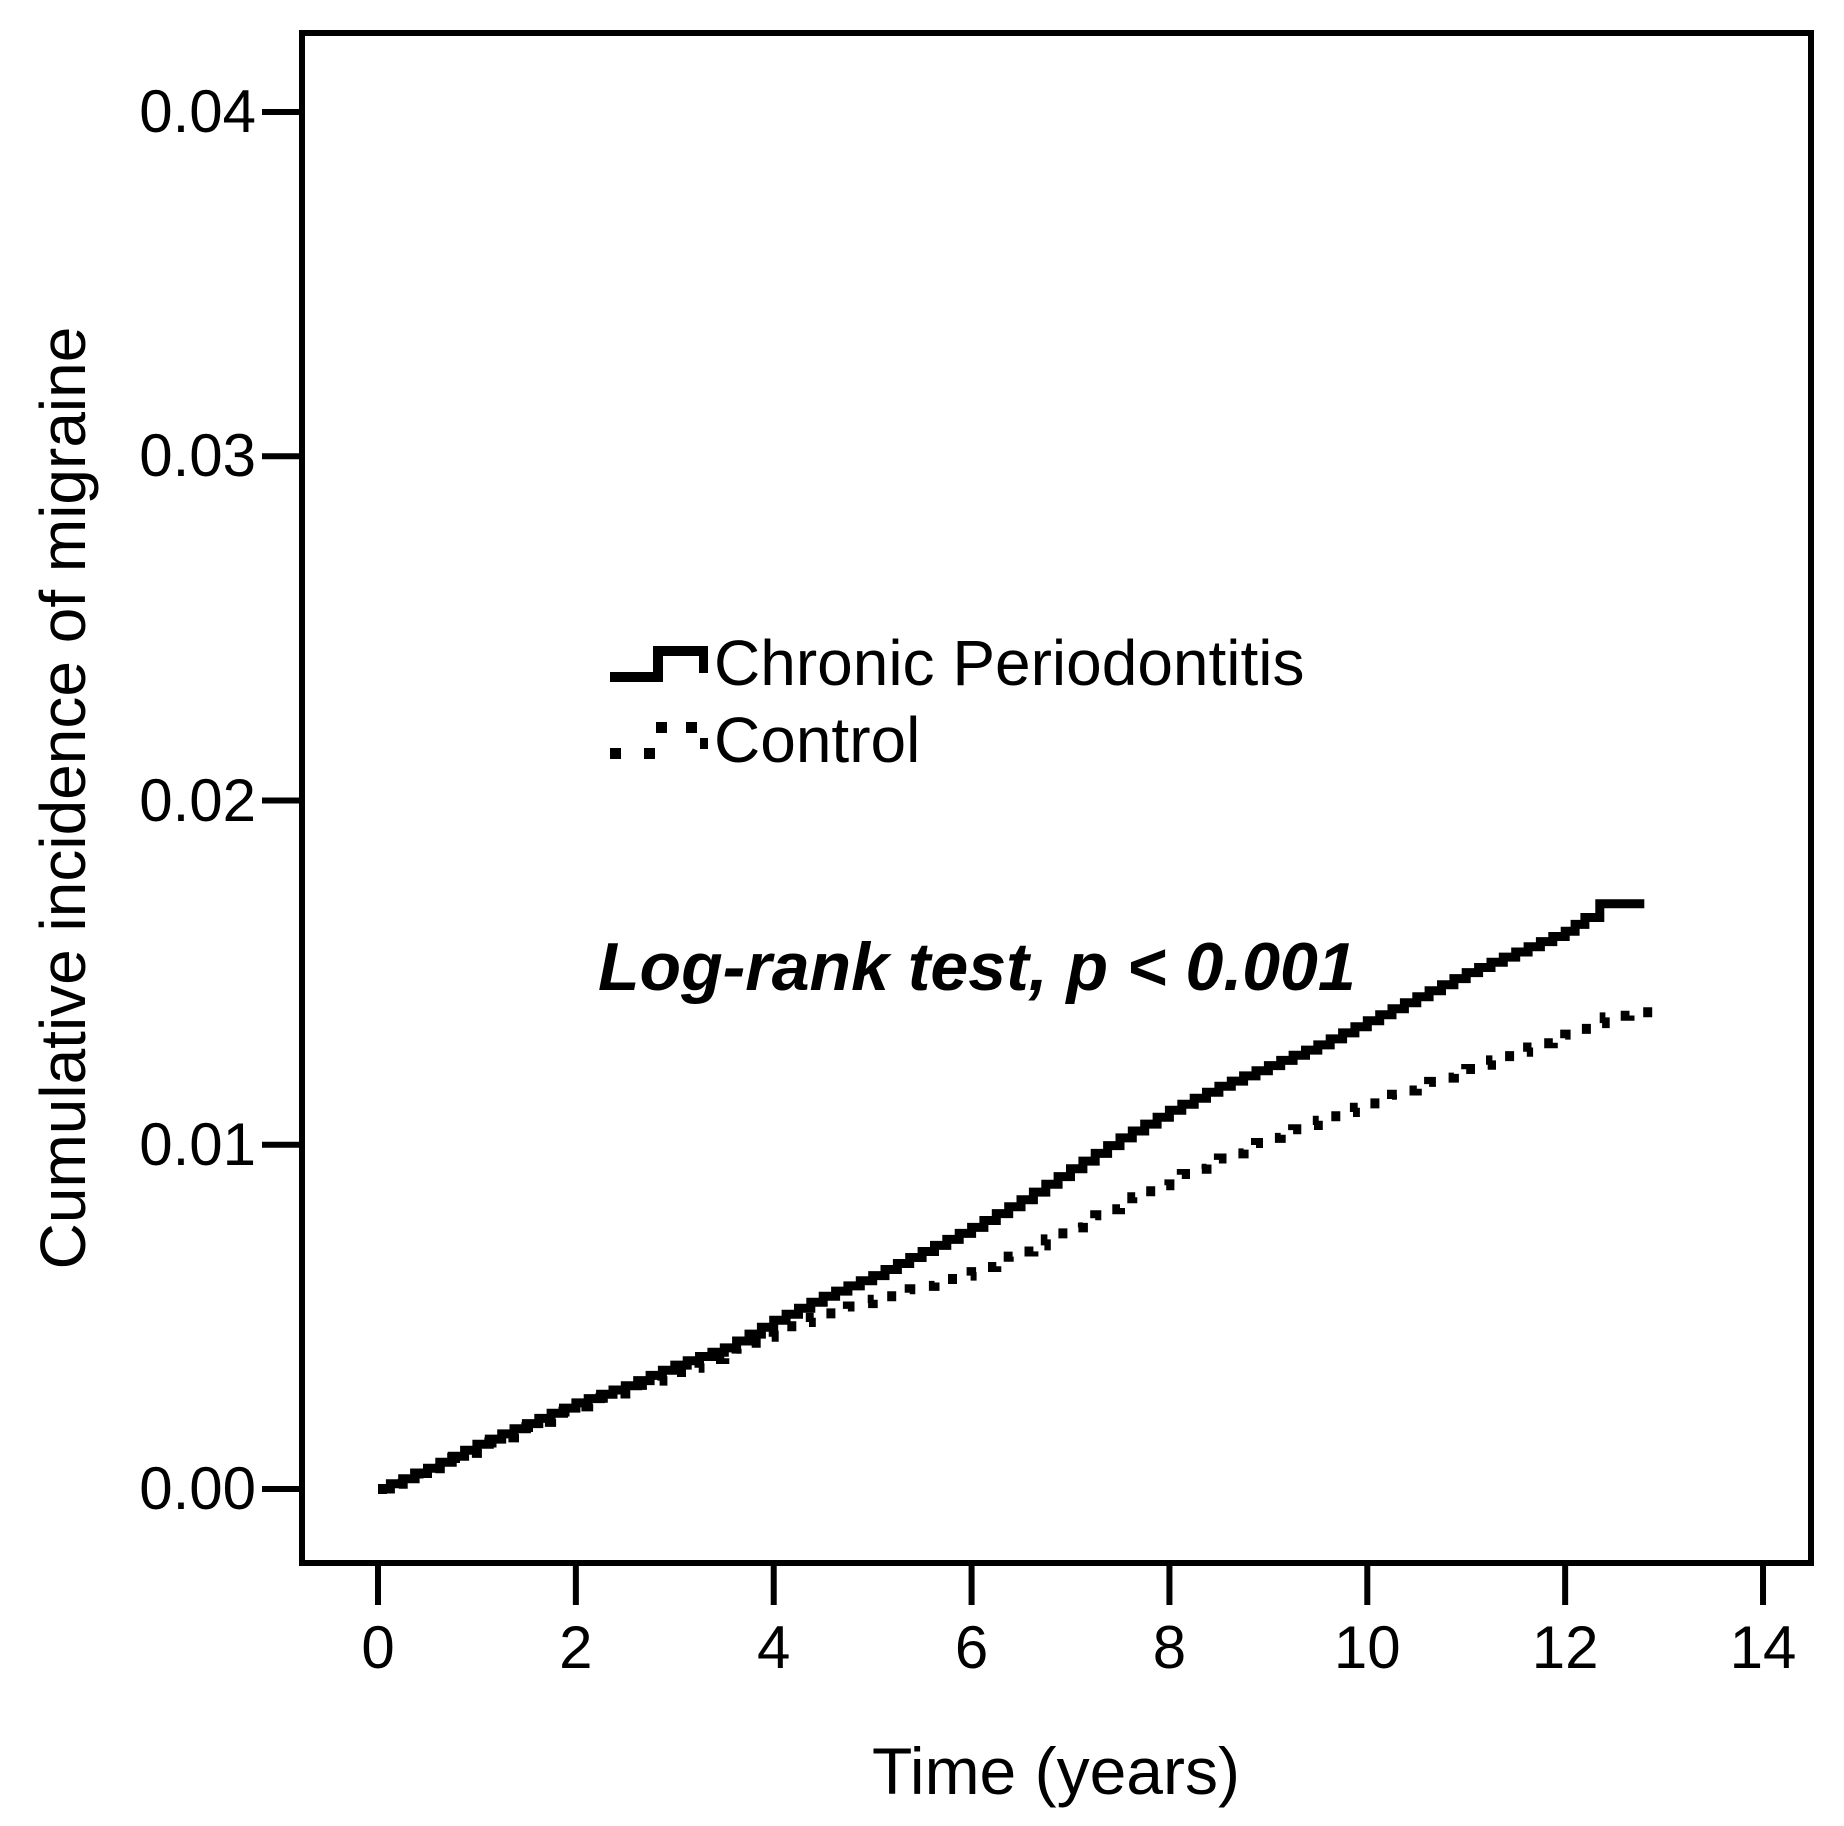 This screenshot has height=1826, width=1844. Describe the element at coordinates (817, 739) in the screenshot. I see `legend-label-control: Control` at that location.